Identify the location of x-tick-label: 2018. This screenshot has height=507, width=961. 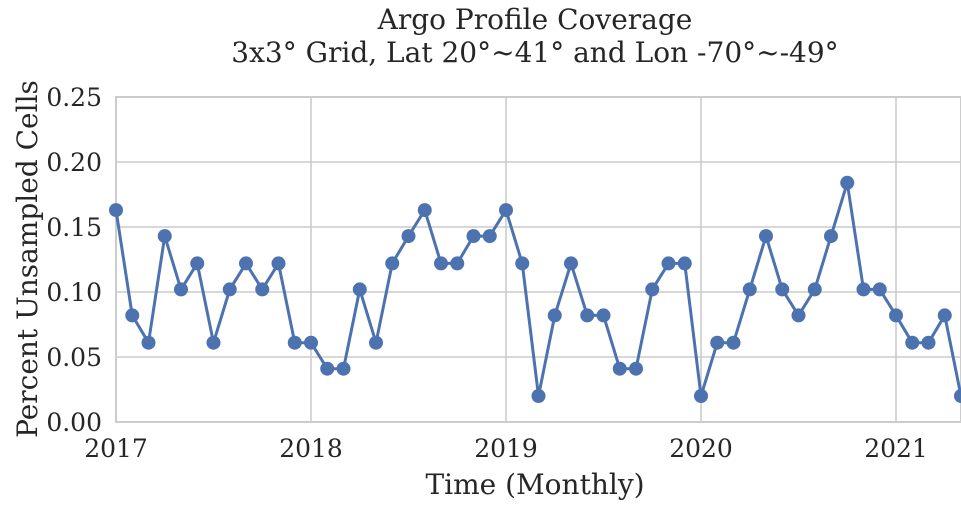
(311, 448).